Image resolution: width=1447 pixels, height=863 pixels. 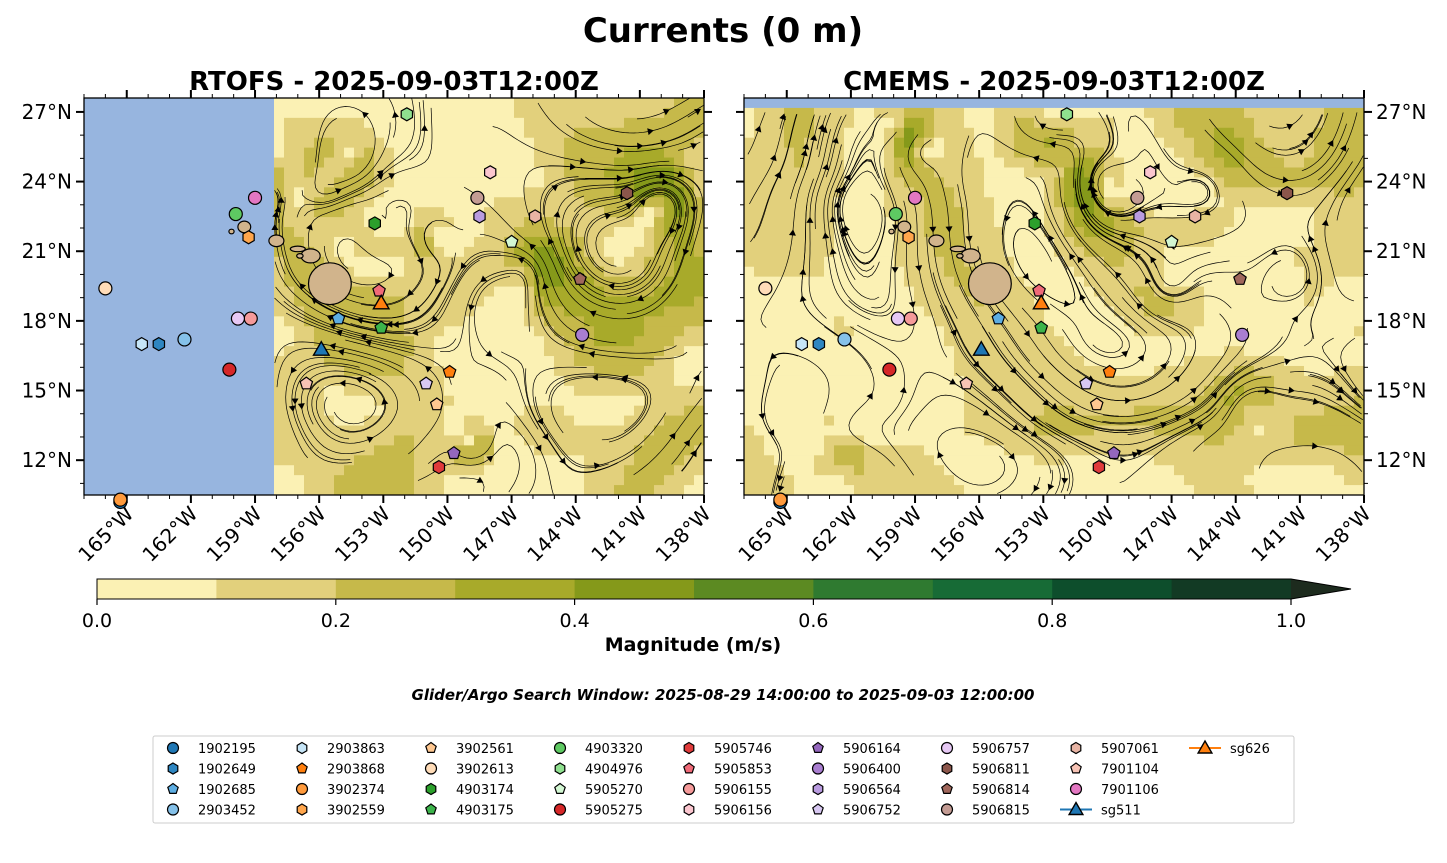 I want to click on legend-label: 1902685, so click(x=227, y=790).